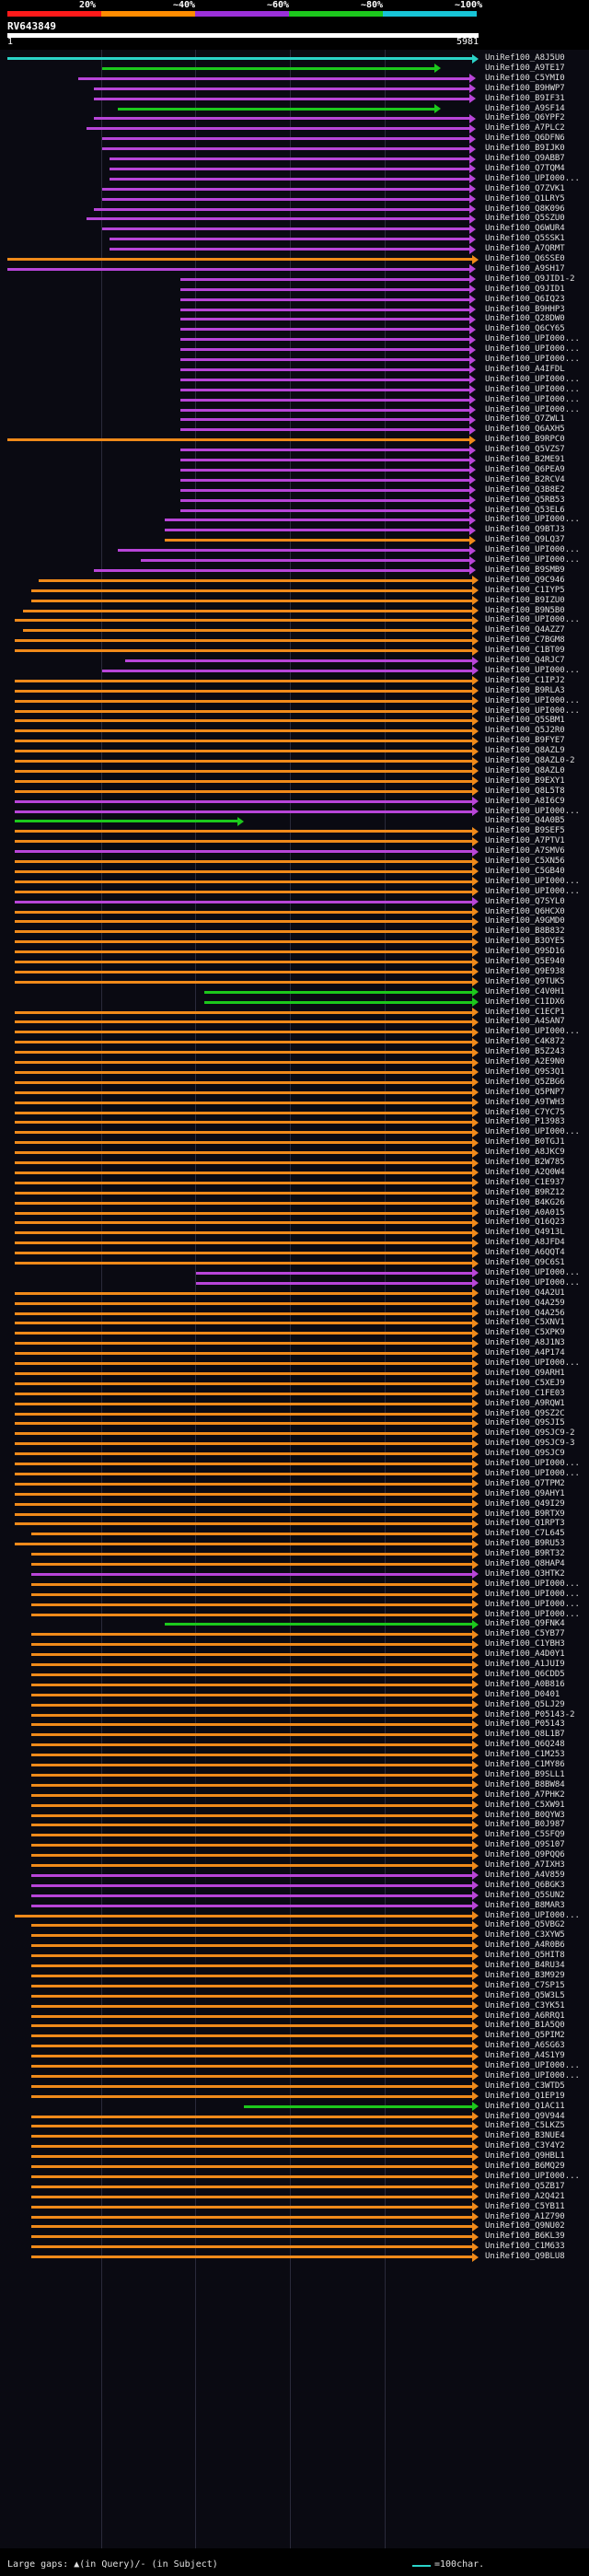 The height and width of the screenshot is (2576, 589). What do you see at coordinates (525, 1895) in the screenshot?
I see `hit-label: UniRef100_Q5SUN2` at bounding box center [525, 1895].